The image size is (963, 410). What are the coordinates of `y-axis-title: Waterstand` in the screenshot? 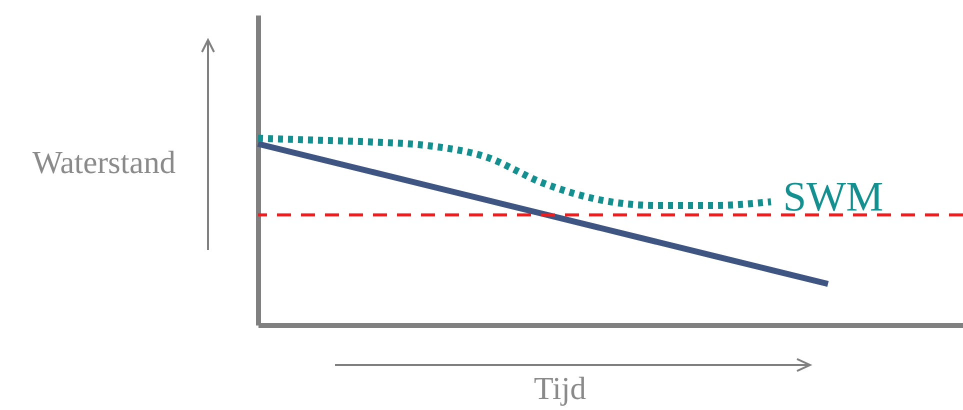 It's located at (104, 162).